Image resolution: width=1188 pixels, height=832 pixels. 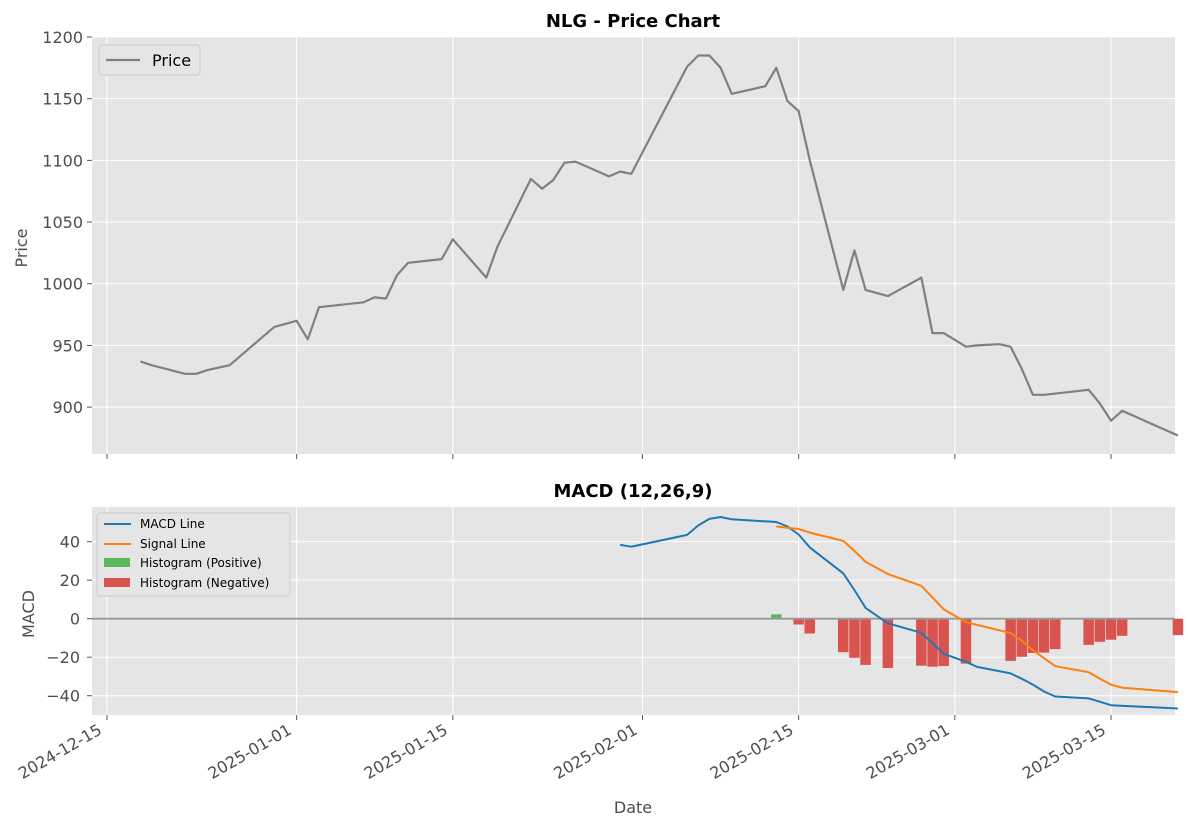 What do you see at coordinates (63, 696) in the screenshot?
I see `y-tick-label: −40` at bounding box center [63, 696].